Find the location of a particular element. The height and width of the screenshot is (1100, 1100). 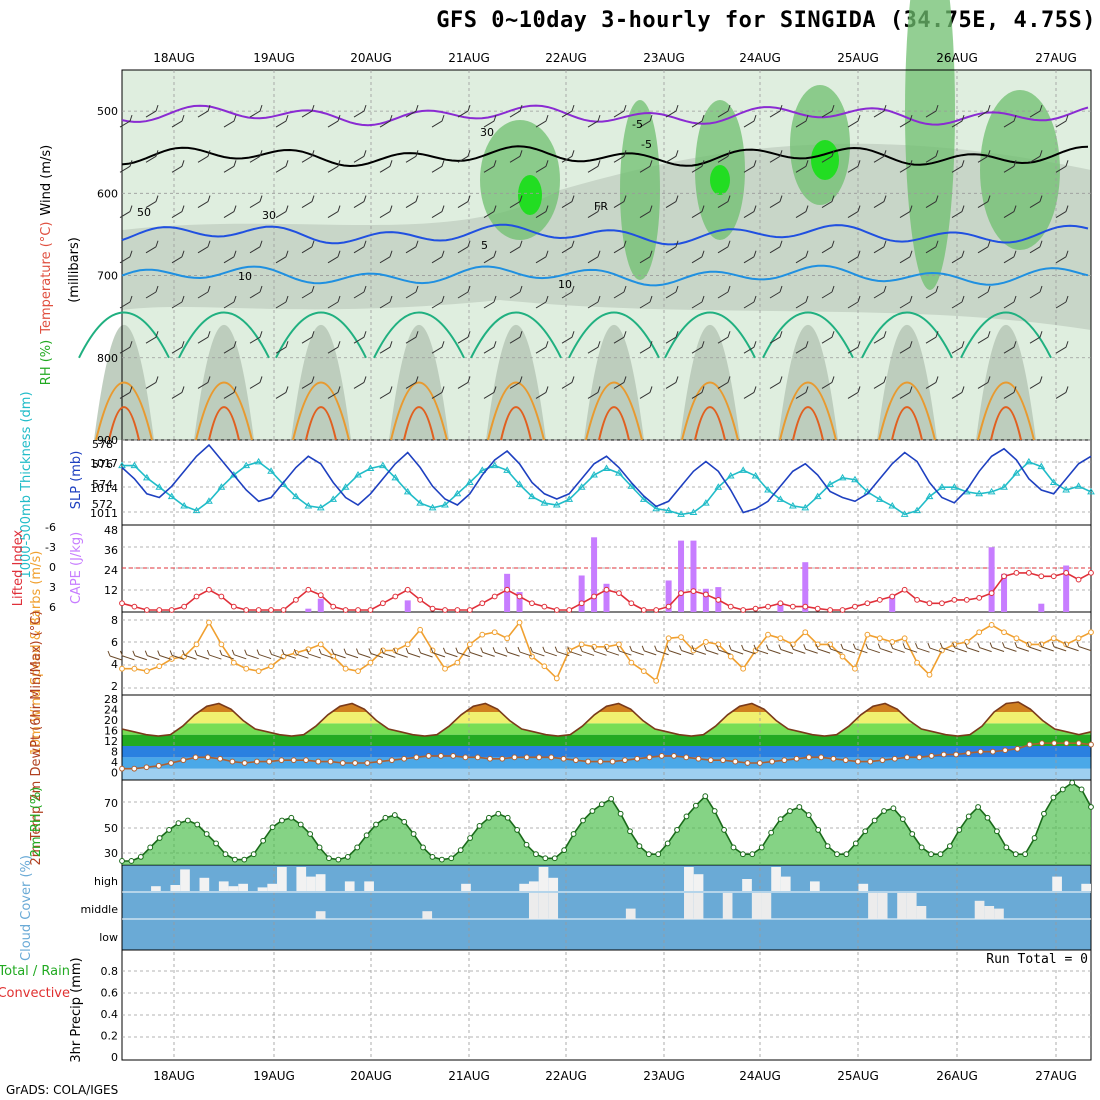

temp-tick-label: 28 is located at coordinates (111, 699).